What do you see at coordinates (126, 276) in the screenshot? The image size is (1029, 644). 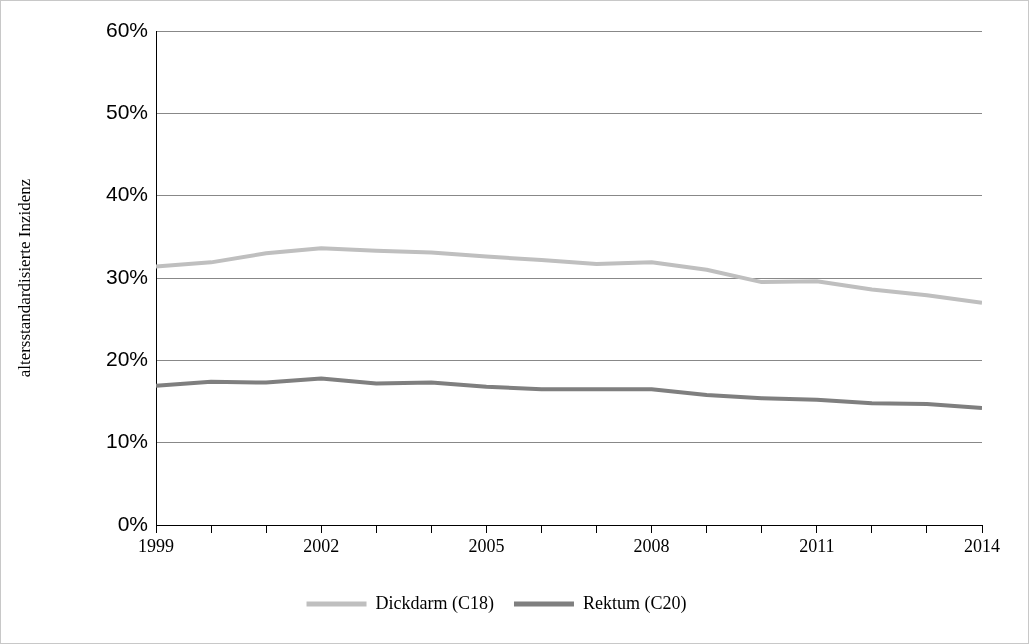 I see `y-tick-label: 30%` at bounding box center [126, 276].